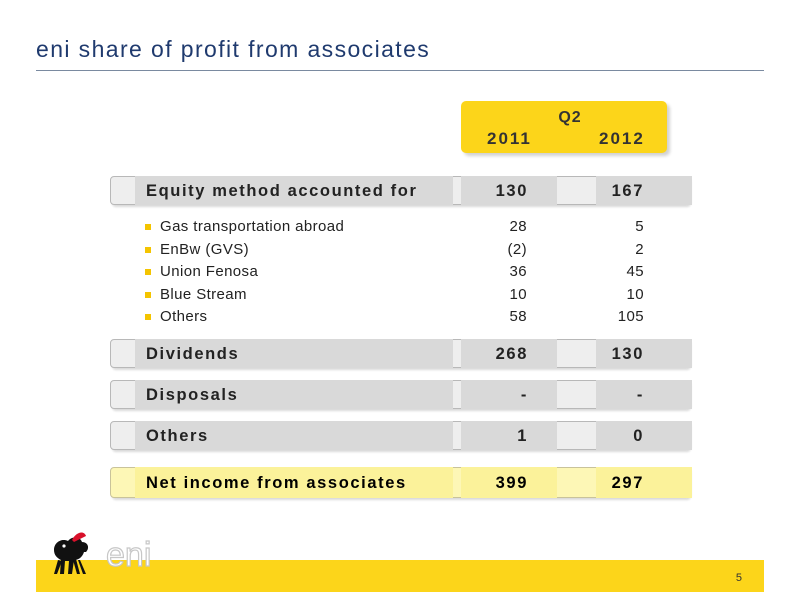 This screenshot has width=800, height=600. I want to click on dividends-2011: 268, so click(511, 354).